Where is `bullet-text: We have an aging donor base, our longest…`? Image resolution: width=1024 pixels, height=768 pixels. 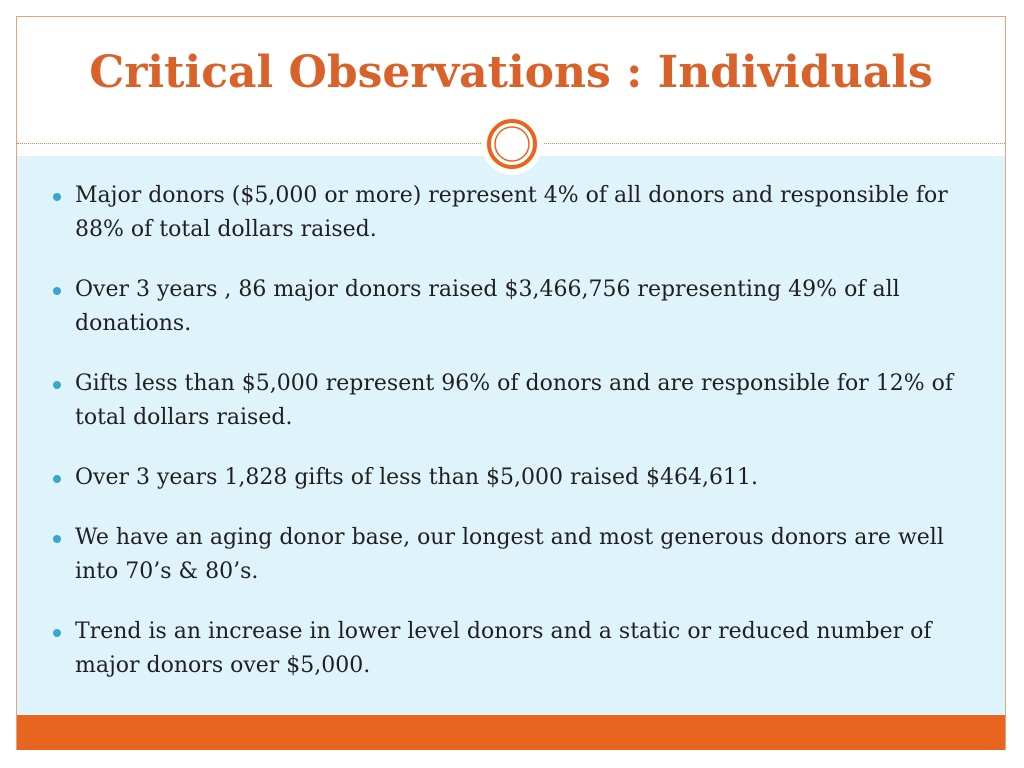 bullet-text: We have an aging donor base, our longest… is located at coordinates (509, 554).